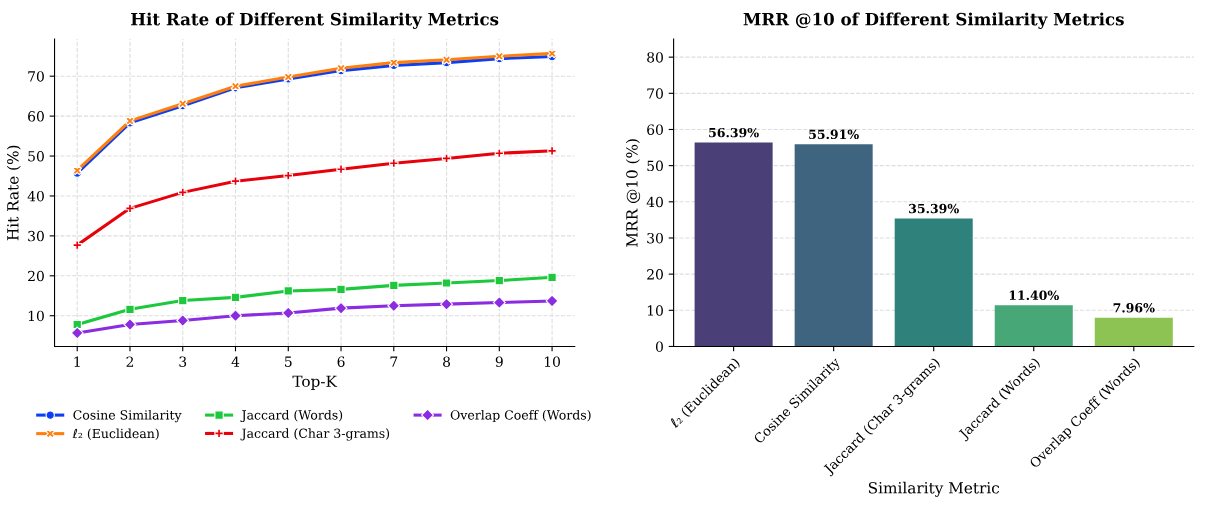 This screenshot has width=1212, height=521. I want to click on x-tick-label: 2, so click(130, 361).